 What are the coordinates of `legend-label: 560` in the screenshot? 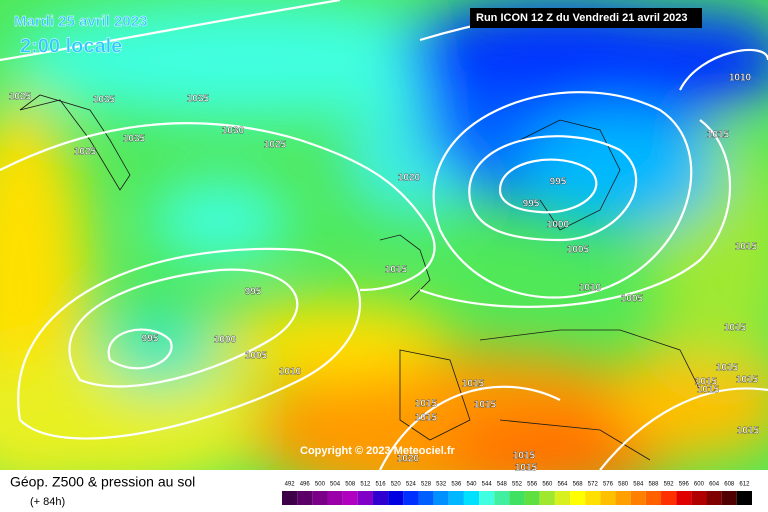 It's located at (547, 485).